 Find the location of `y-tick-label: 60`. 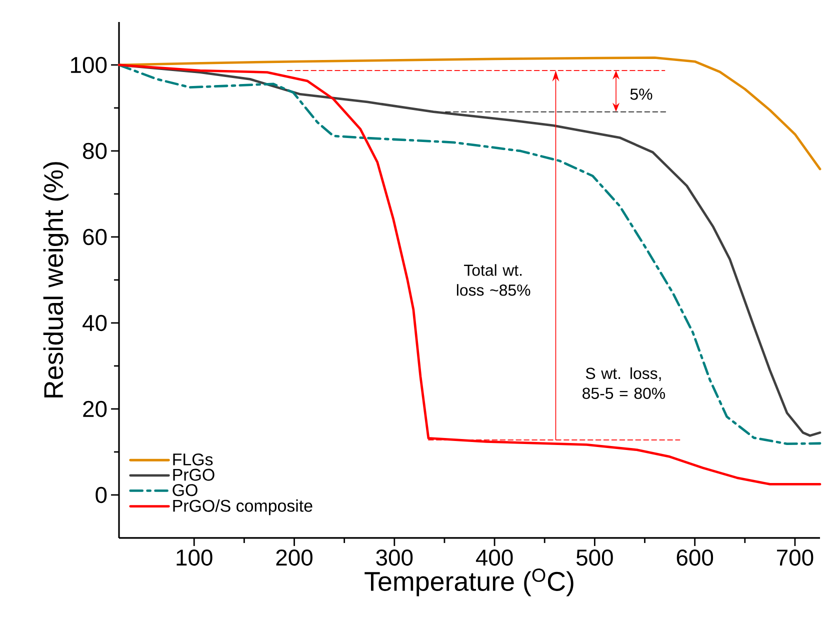

y-tick-label: 60 is located at coordinates (95, 237).